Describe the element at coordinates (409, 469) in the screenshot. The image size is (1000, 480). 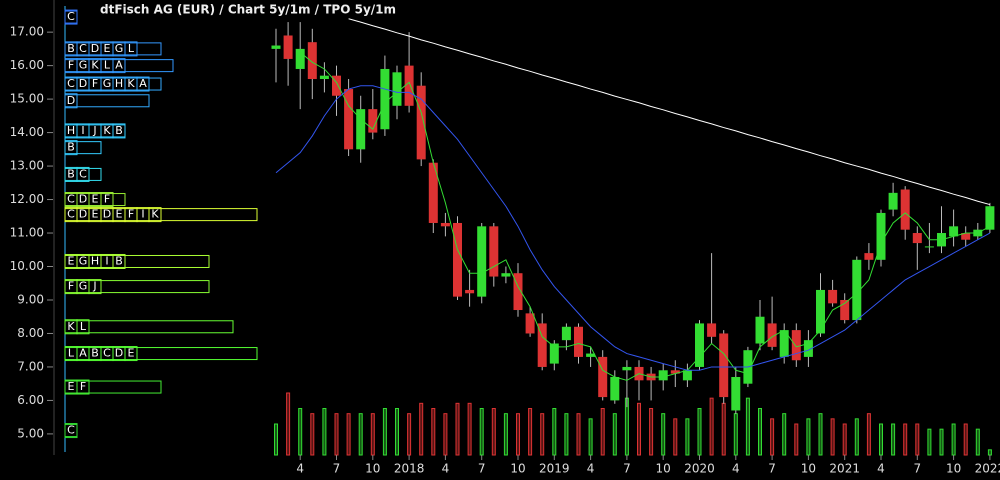
I see `x-tick-label: 2018` at that location.